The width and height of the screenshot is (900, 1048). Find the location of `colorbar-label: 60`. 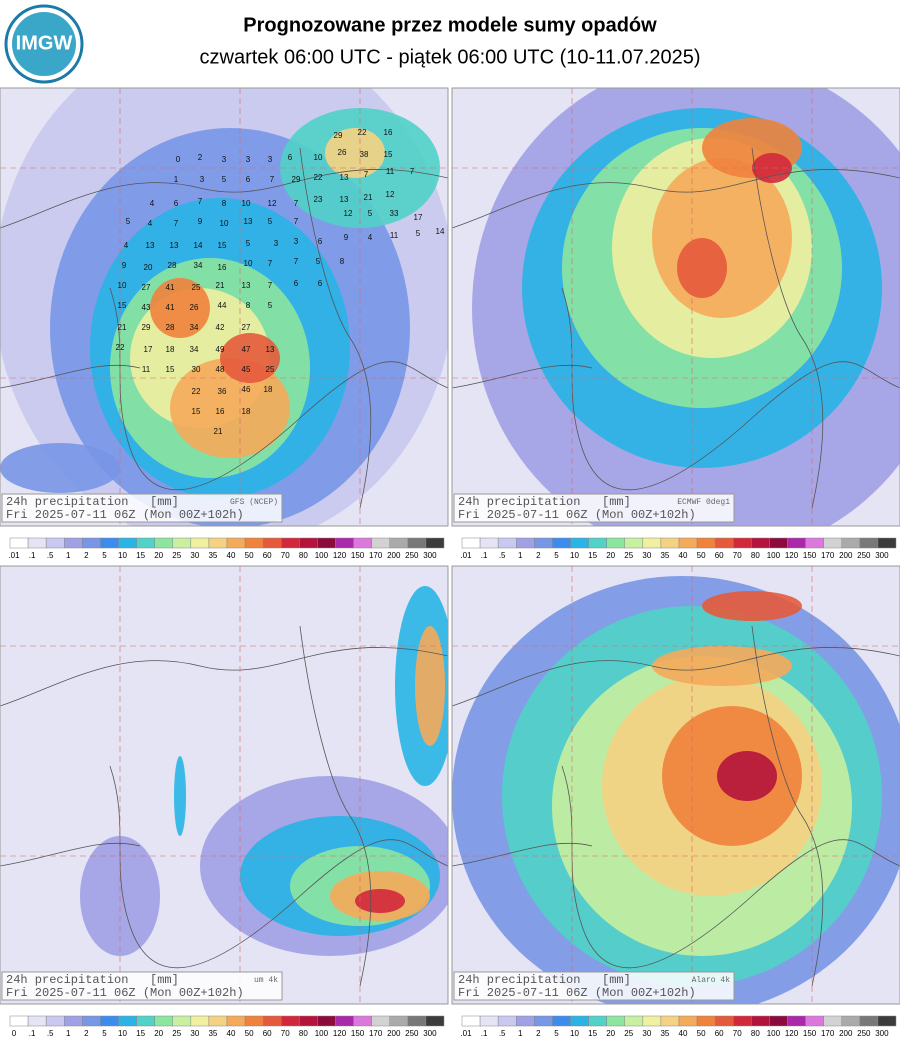

colorbar-label: 60 is located at coordinates (267, 555).